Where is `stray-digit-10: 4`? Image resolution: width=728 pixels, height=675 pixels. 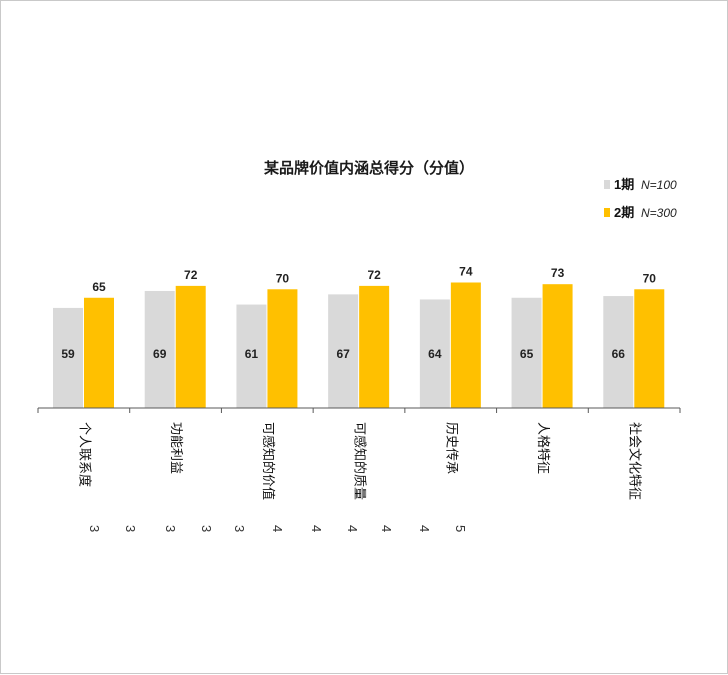 stray-digit-10: 4 is located at coordinates (424, 528).